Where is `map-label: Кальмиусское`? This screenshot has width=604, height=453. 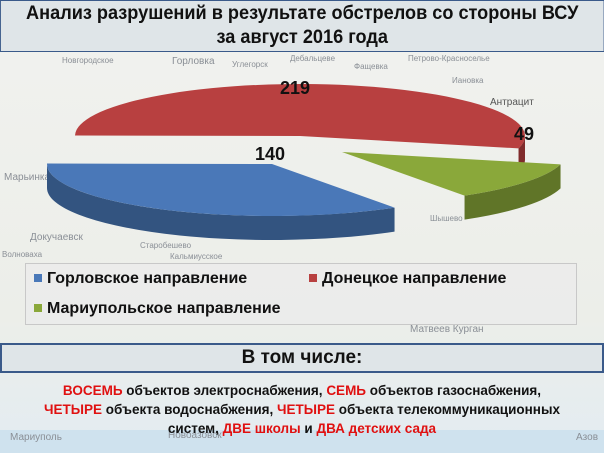
map-label: Кальмиусское is located at coordinates (196, 256).